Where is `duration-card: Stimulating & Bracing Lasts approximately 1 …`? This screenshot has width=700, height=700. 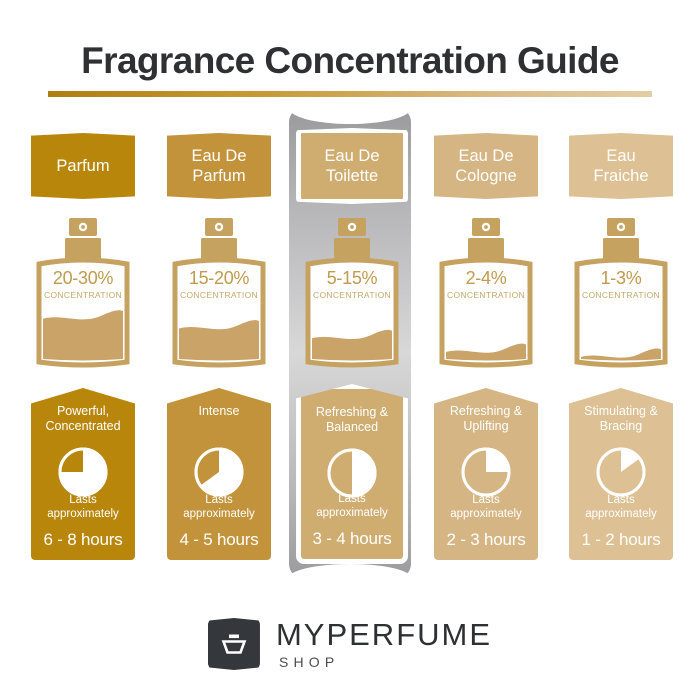 duration-card: Stimulating & Bracing Lasts approximately 1 … is located at coordinates (621, 474).